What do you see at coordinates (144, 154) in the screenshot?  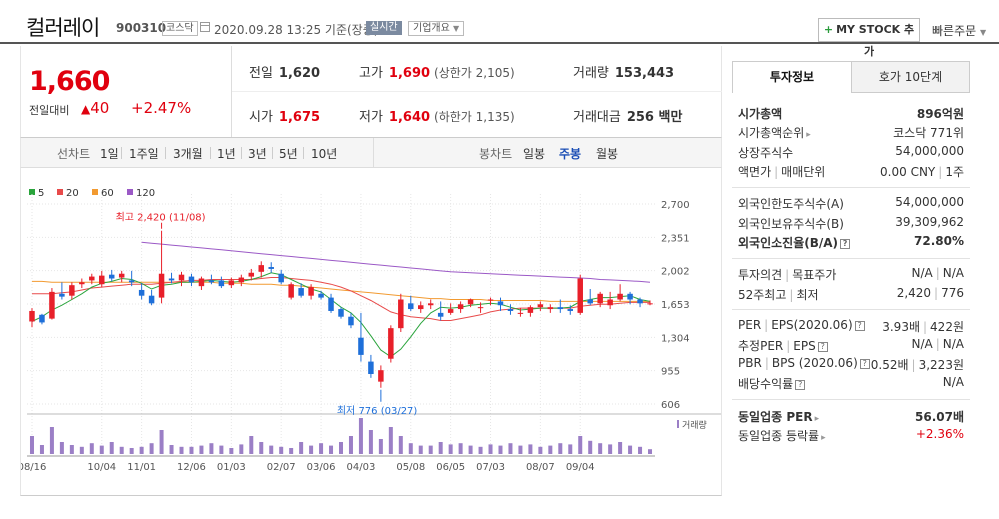 I see `period-1w: 1주일` at bounding box center [144, 154].